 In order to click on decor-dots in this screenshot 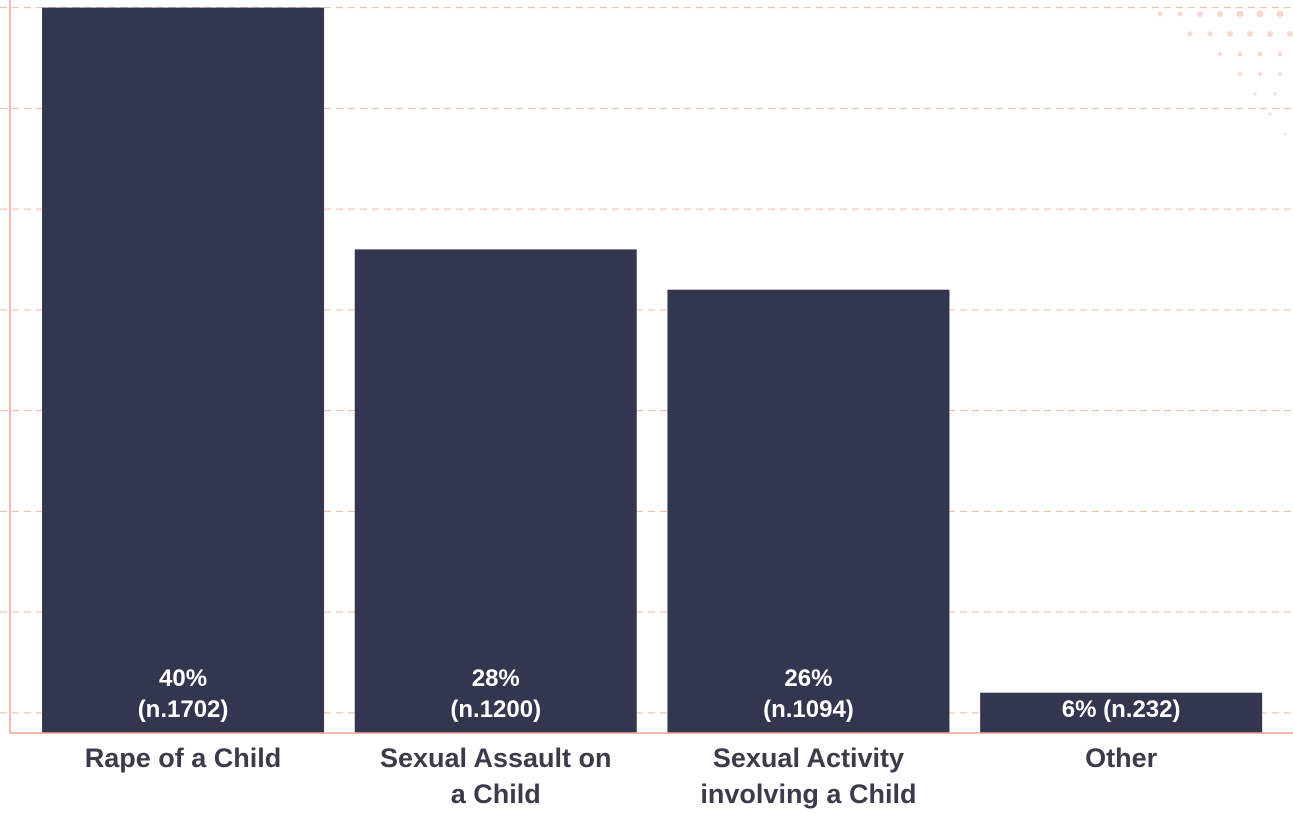, I will do `click(1225, 73)`.